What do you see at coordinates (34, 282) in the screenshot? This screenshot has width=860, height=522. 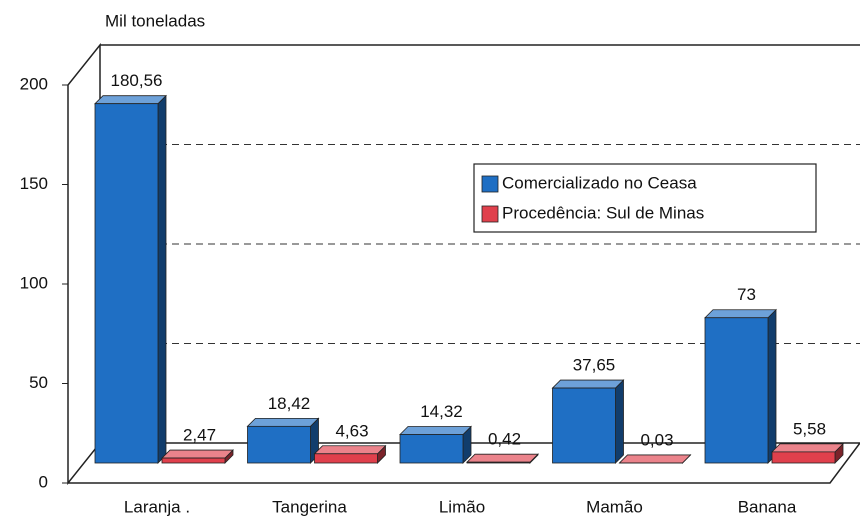 I see `y-tick-label: 100` at bounding box center [34, 282].